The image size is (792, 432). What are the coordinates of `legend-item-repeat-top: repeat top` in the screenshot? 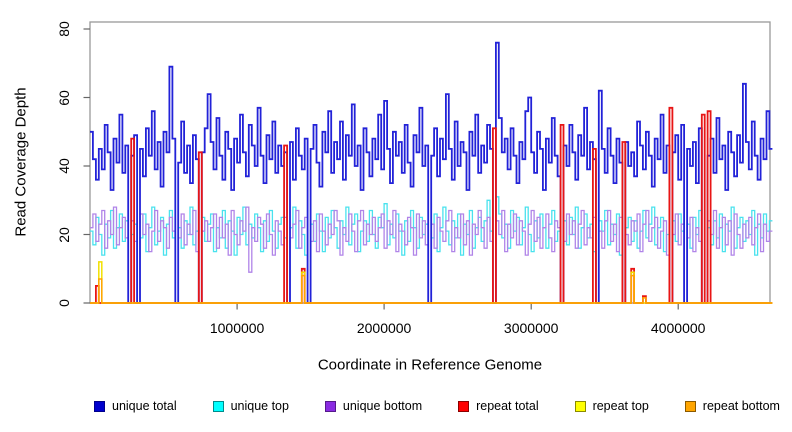 It's located at (611, 406).